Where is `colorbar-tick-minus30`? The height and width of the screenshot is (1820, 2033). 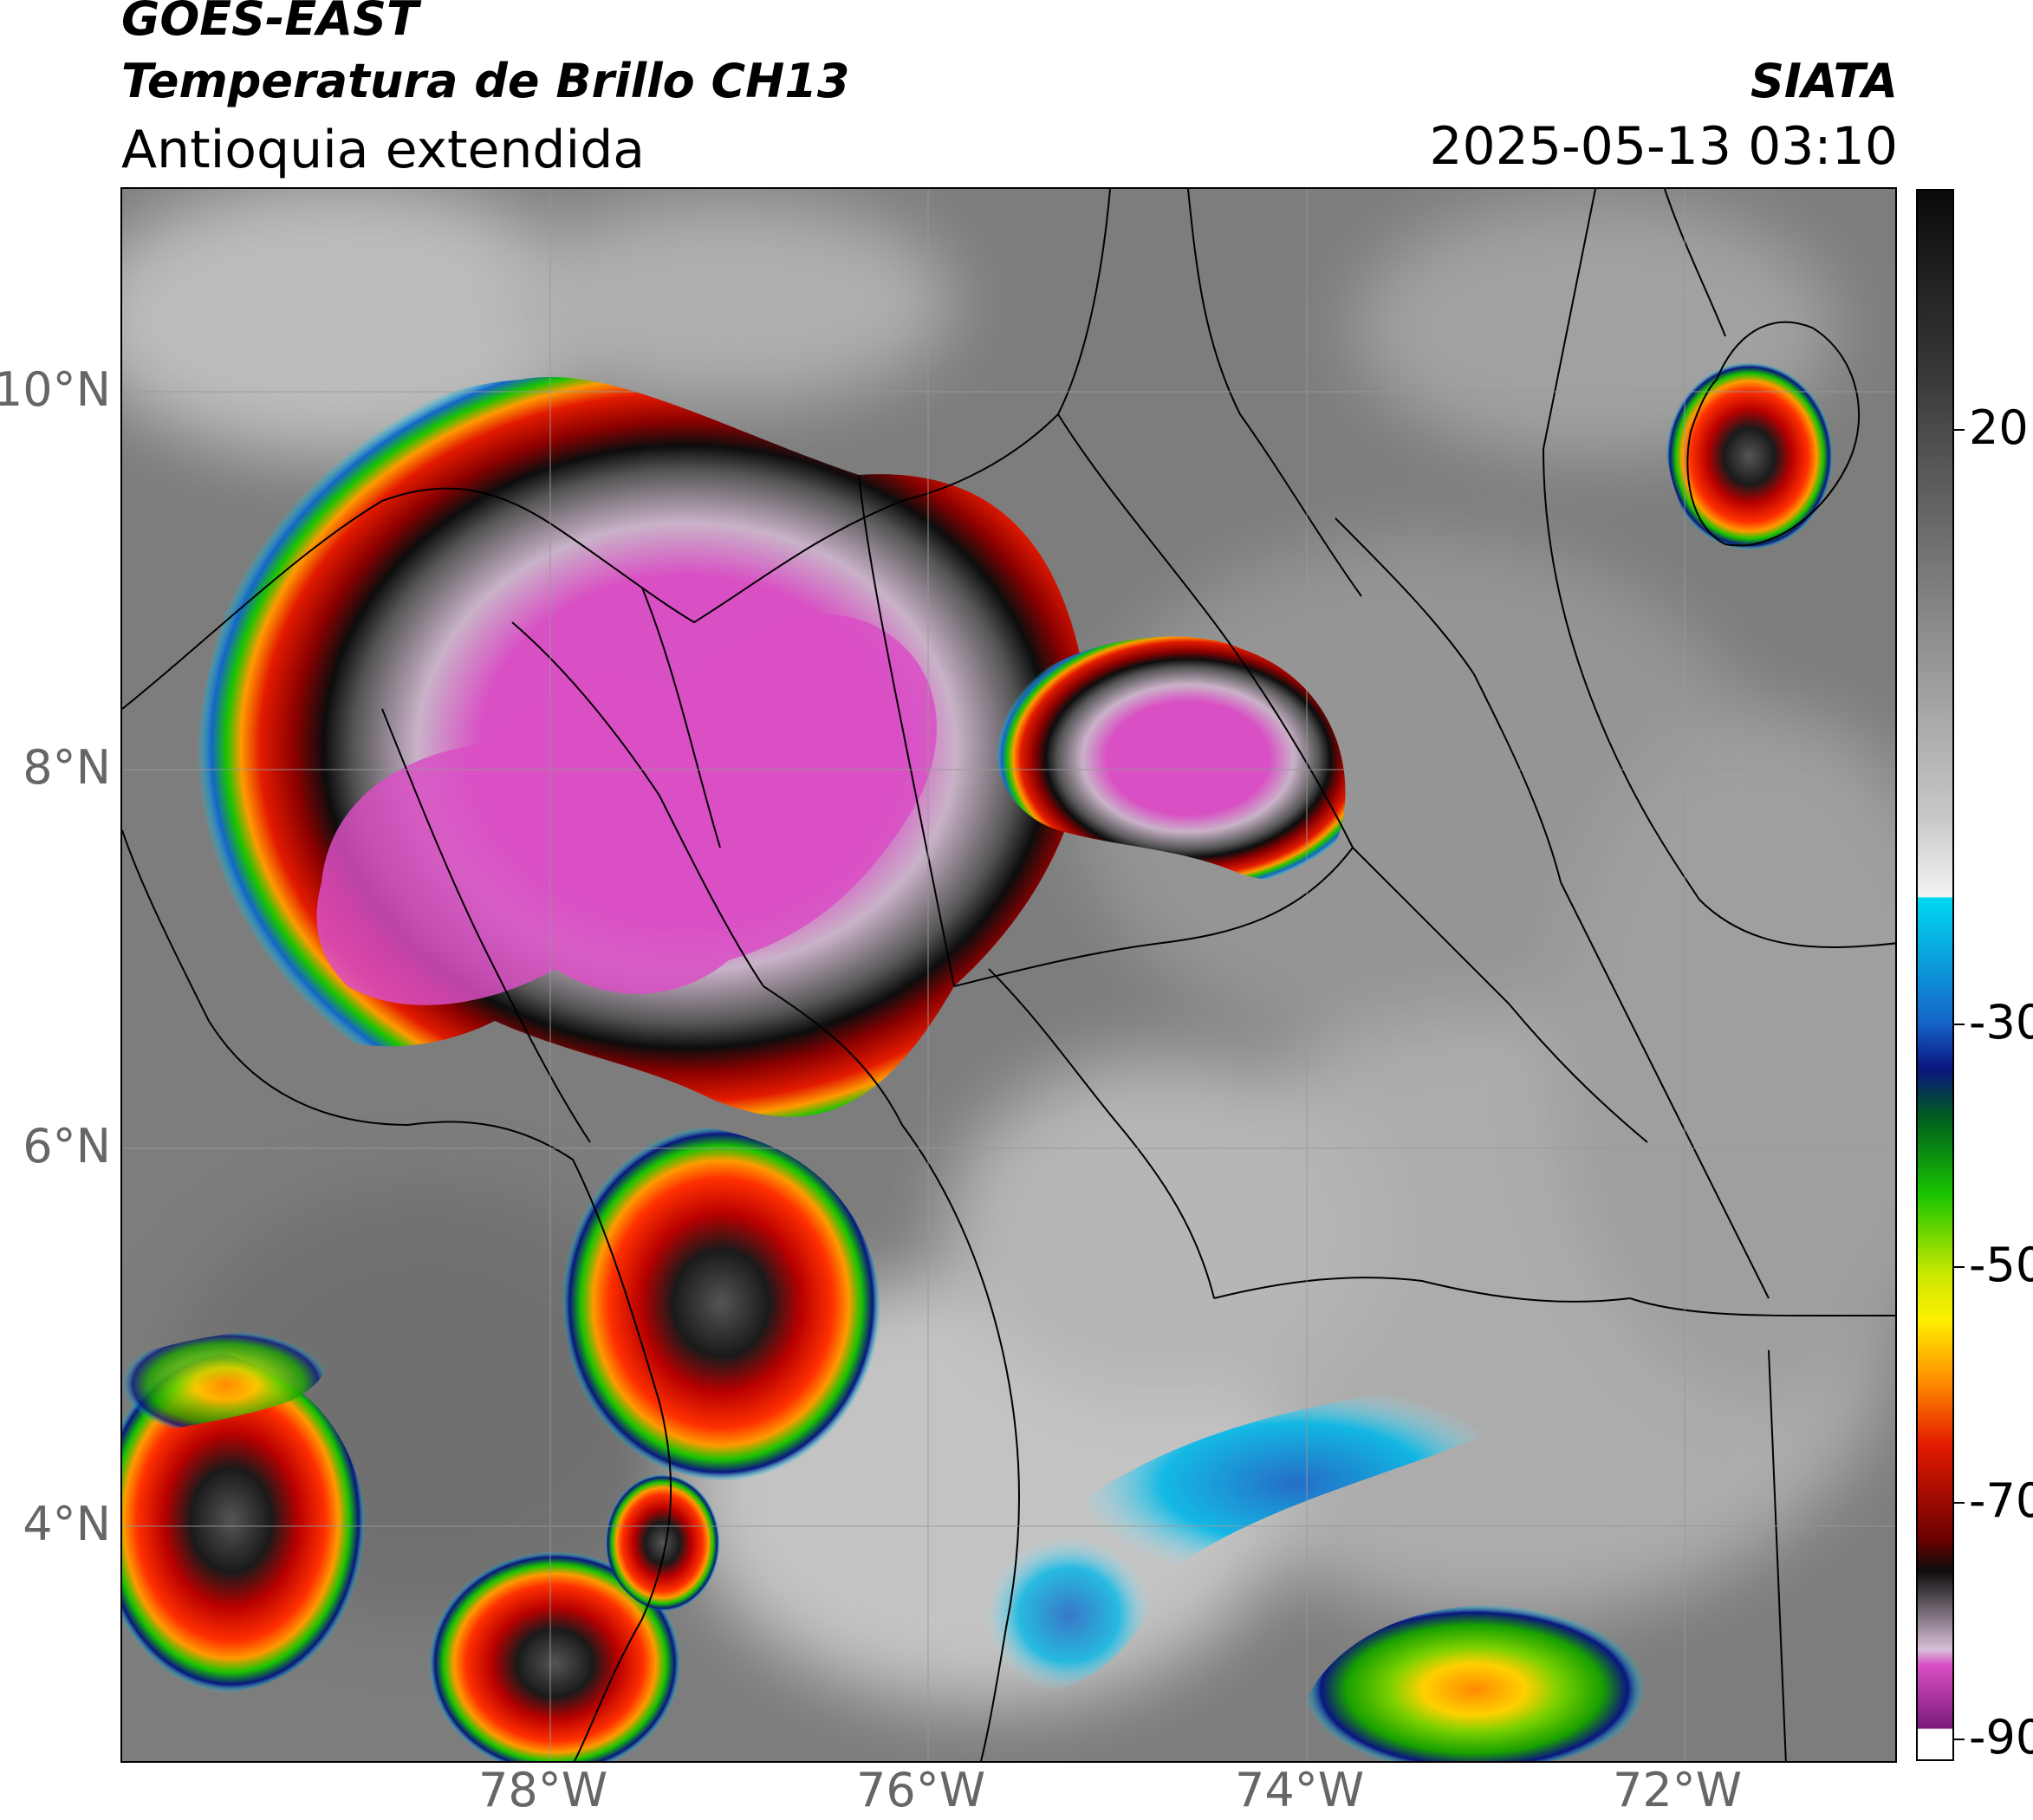
colorbar-tick-minus30 is located at coordinates (1959, 1024).